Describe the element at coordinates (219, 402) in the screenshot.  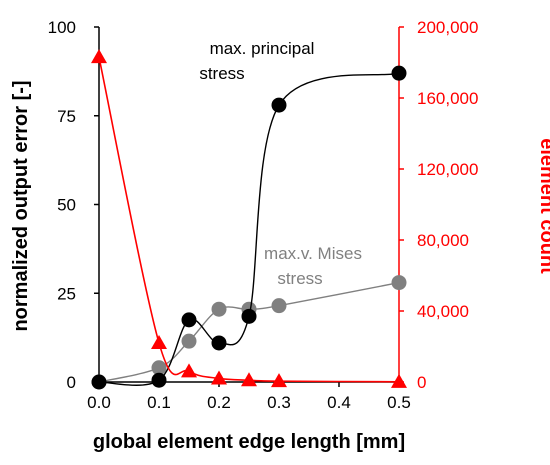
I see `x-tick-label: 0.2` at that location.